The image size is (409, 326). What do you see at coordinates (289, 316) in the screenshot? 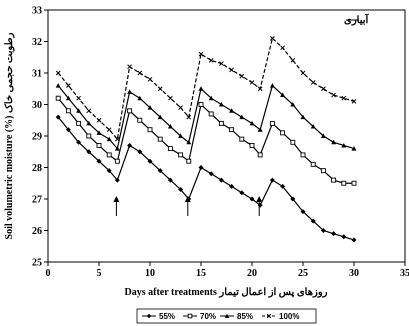
I see `legend-label: 100%` at bounding box center [289, 316].